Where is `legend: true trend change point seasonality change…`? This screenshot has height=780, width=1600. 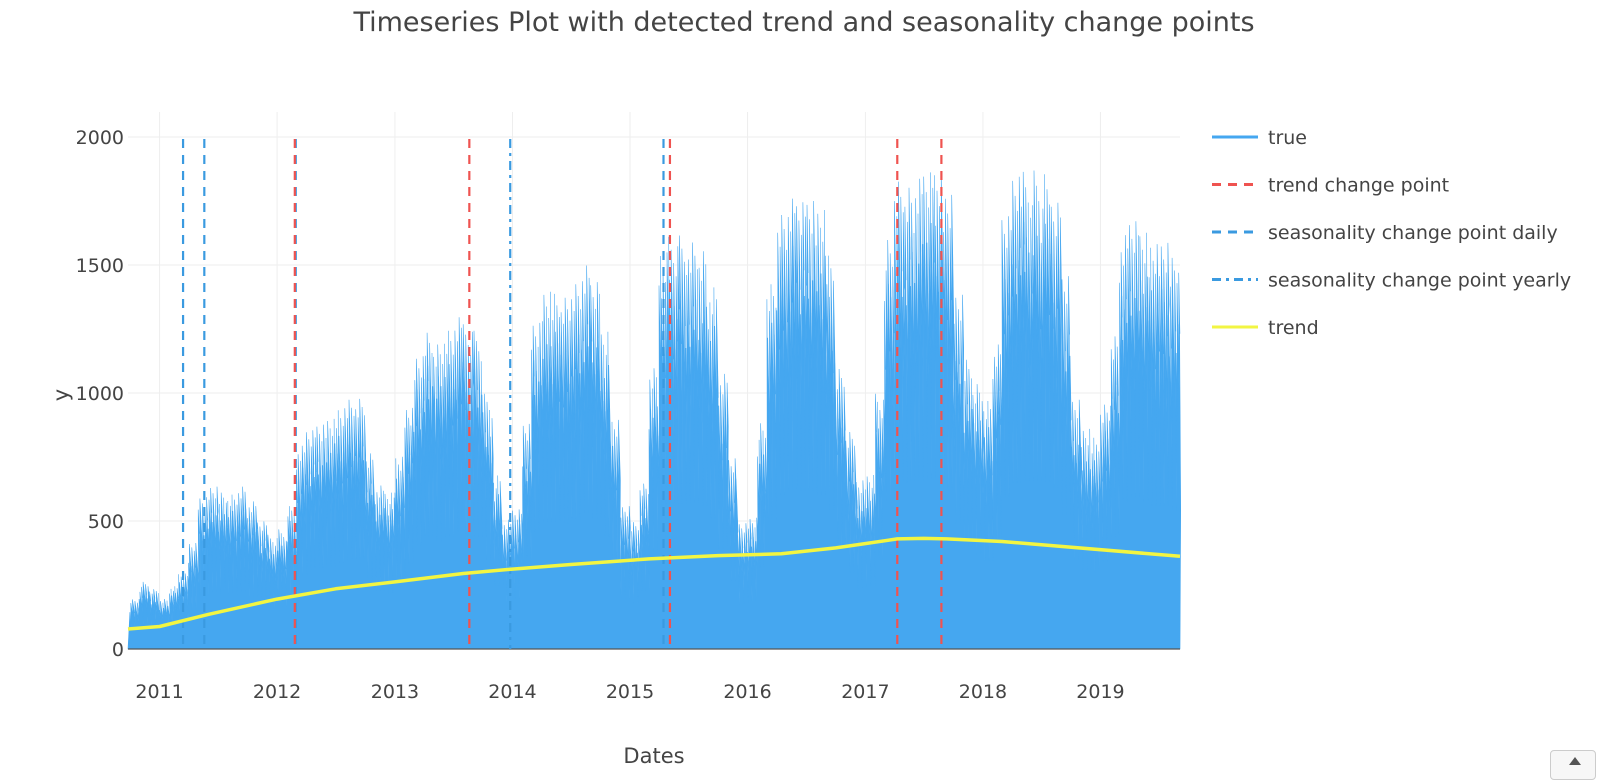 legend: true trend change point seasonality change… is located at coordinates (1391, 233).